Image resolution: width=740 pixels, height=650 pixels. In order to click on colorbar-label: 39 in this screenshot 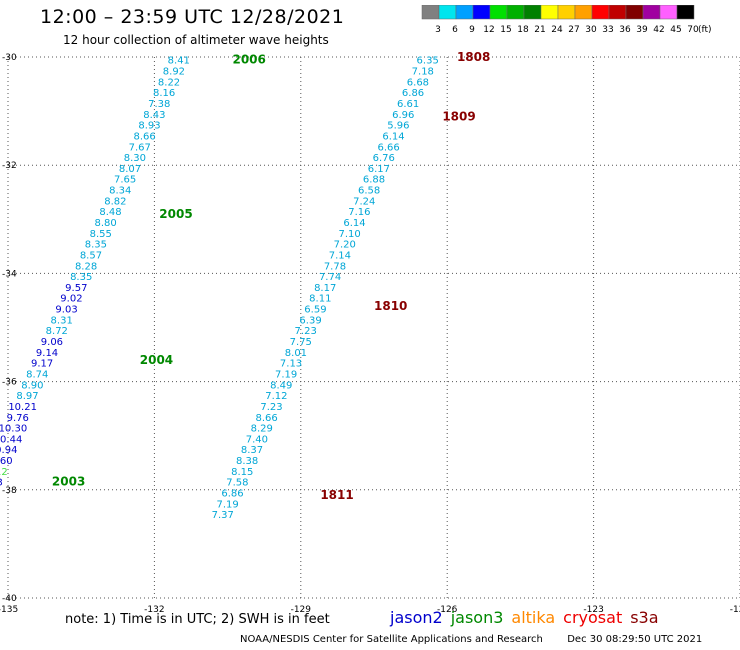, I will do `click(642, 30)`.